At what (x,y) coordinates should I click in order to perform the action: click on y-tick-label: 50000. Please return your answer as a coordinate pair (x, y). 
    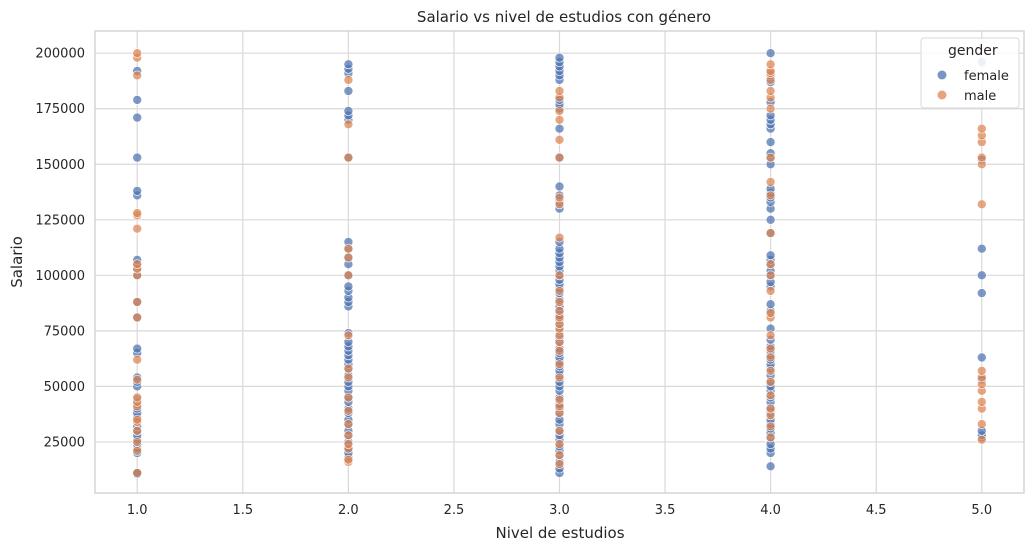
    Looking at the image, I should click on (64, 387).